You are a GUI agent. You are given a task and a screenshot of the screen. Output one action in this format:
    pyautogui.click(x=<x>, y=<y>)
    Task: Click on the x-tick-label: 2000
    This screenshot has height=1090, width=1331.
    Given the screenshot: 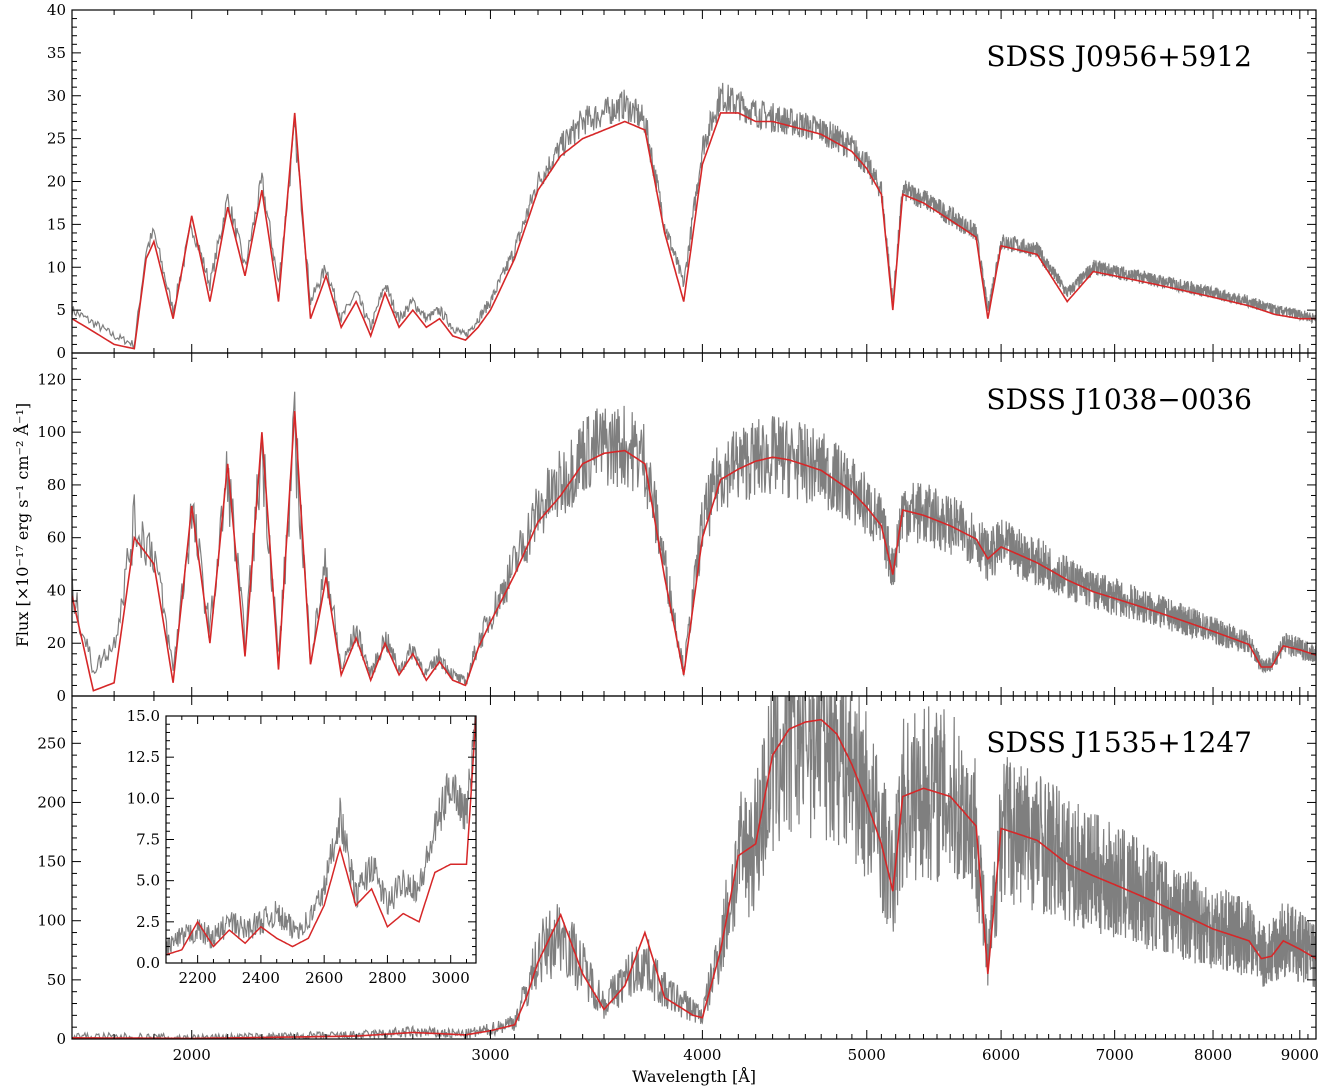 What is the action you would take?
    pyautogui.click(x=192, y=1055)
    